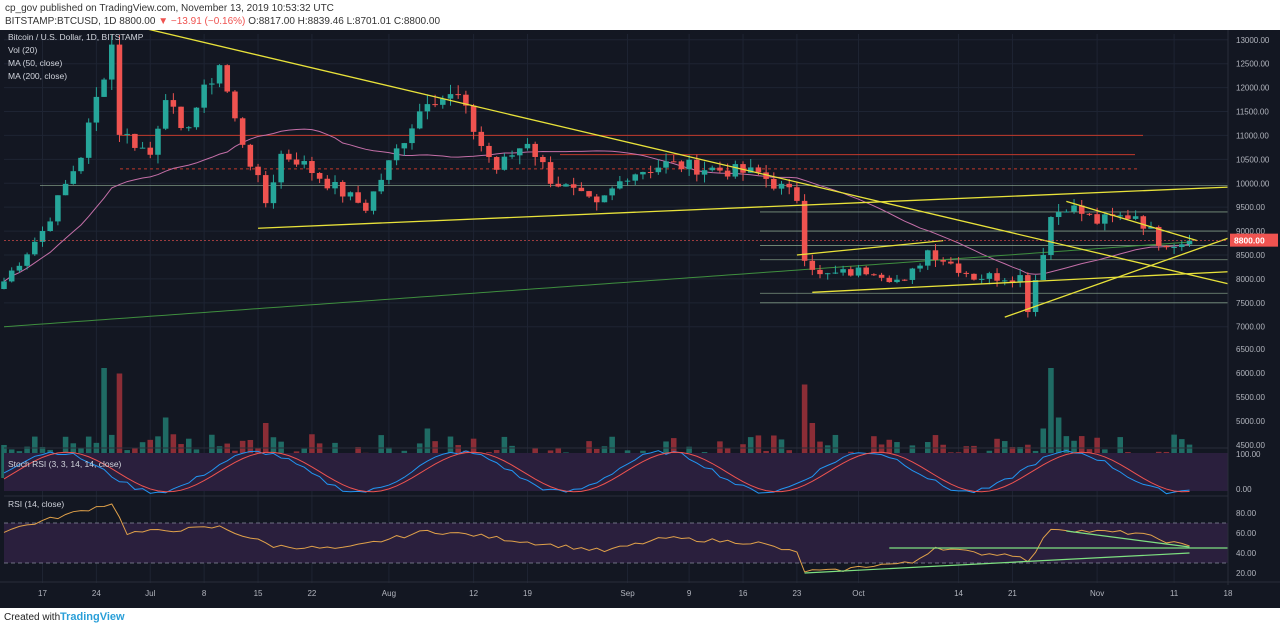 Image resolution: width=1280 pixels, height=629 pixels. What do you see at coordinates (615, 534) in the screenshot?
I see `rsi-pane` at bounding box center [615, 534].